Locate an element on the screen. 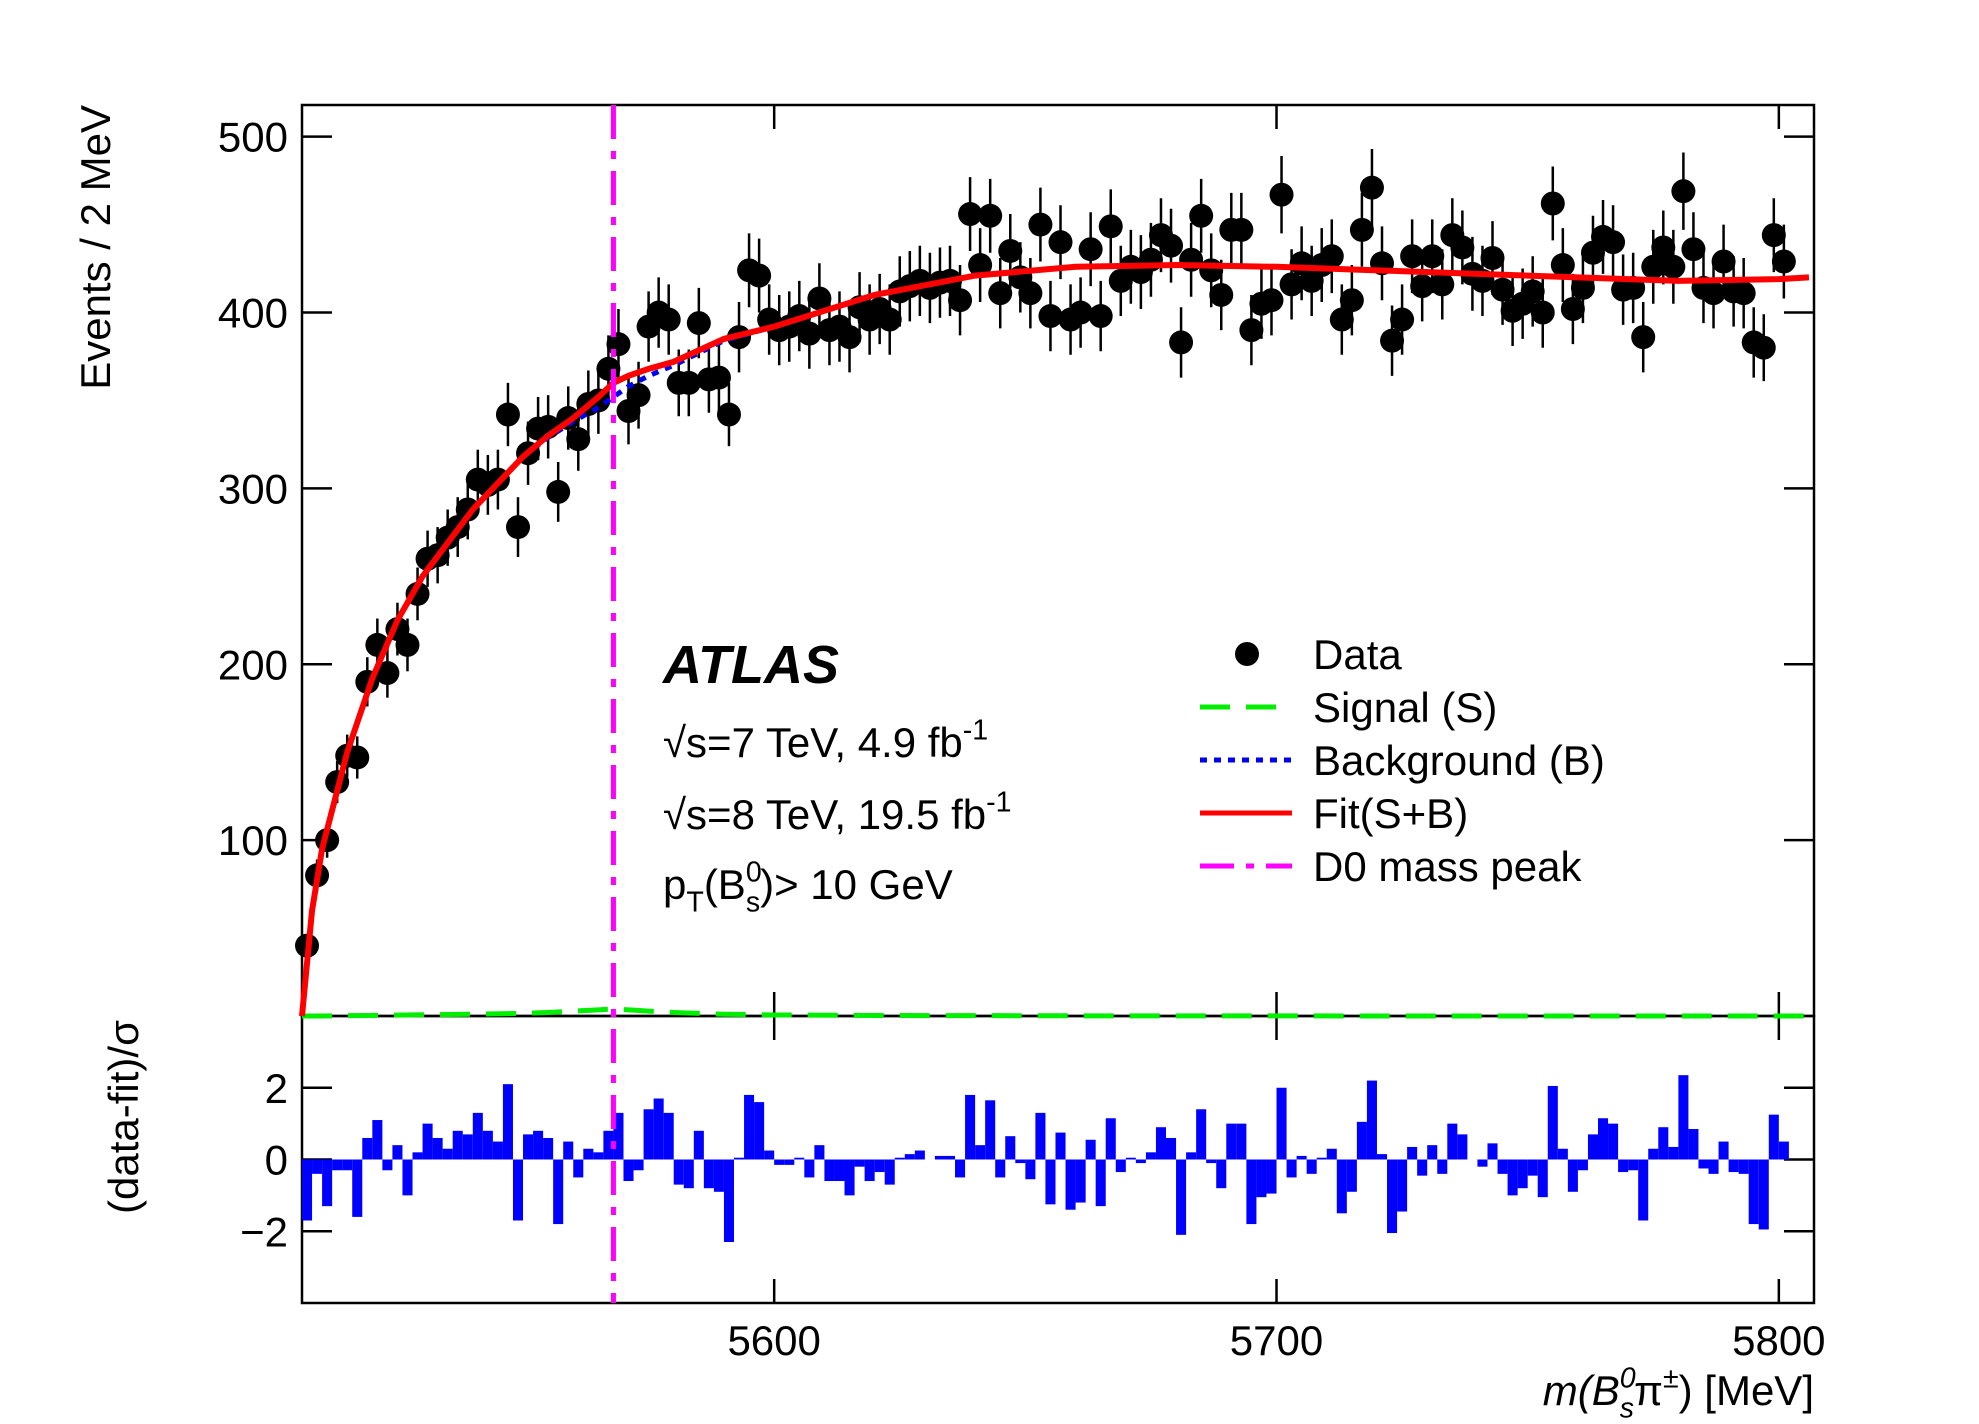  y-tick-label: −2 is located at coordinates (264, 1231).